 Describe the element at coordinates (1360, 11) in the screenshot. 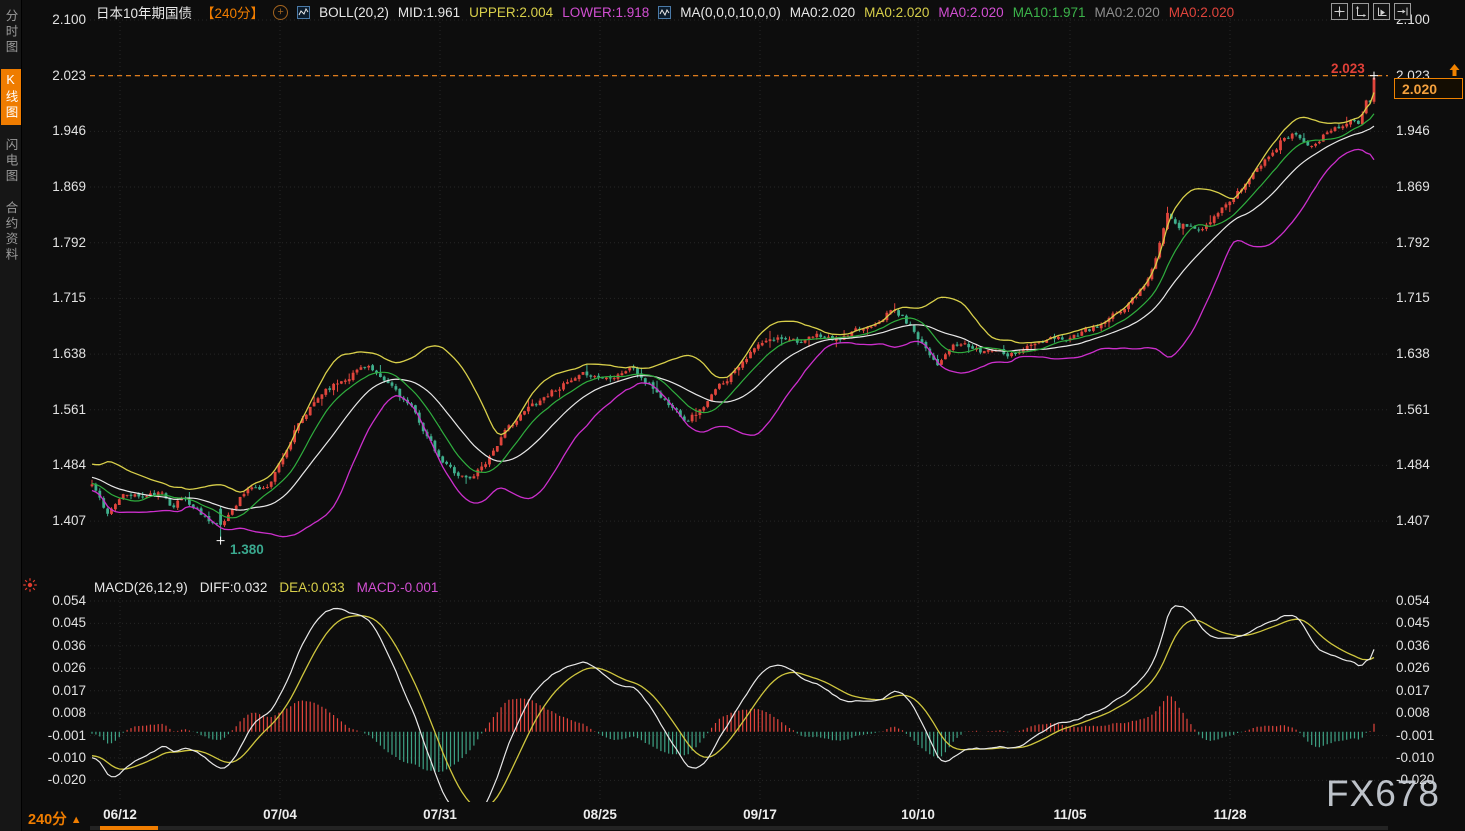

I see `axis-scale-icon` at that location.